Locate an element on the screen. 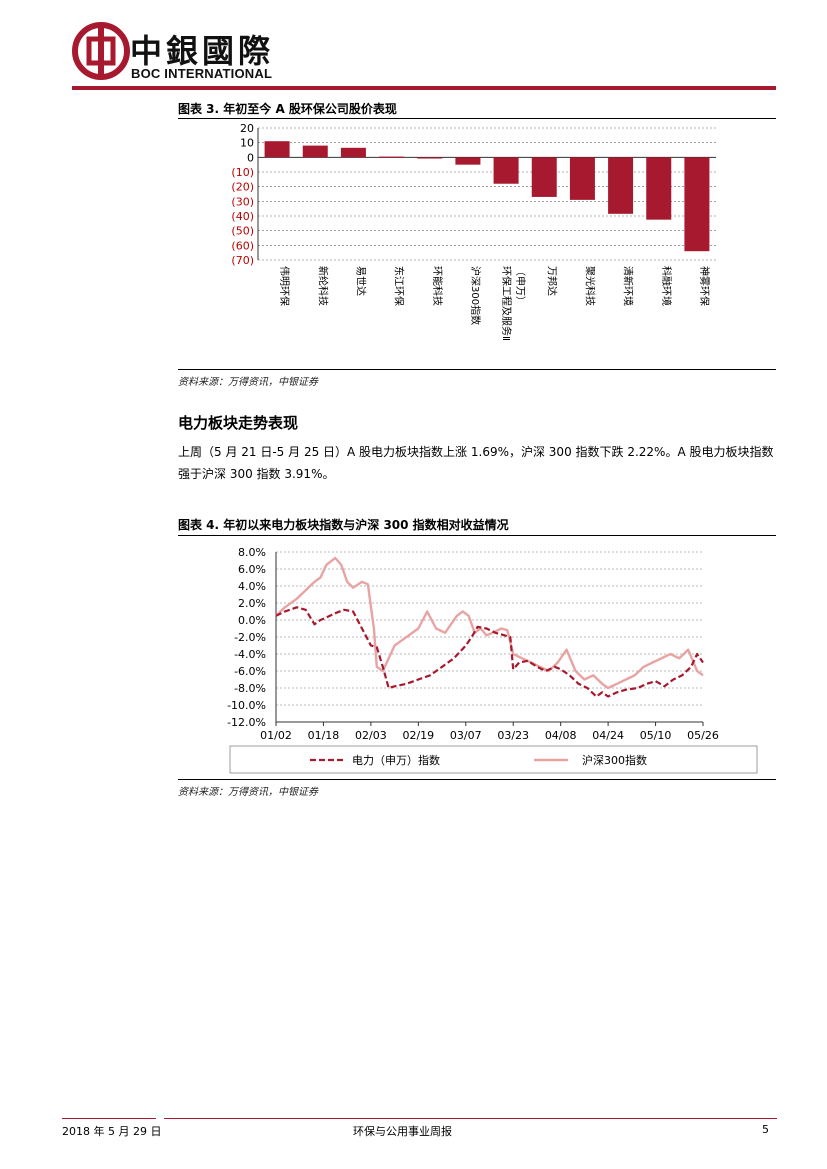 The image size is (827, 1169). line-y-tick-label: -12.0% is located at coordinates (246, 722).